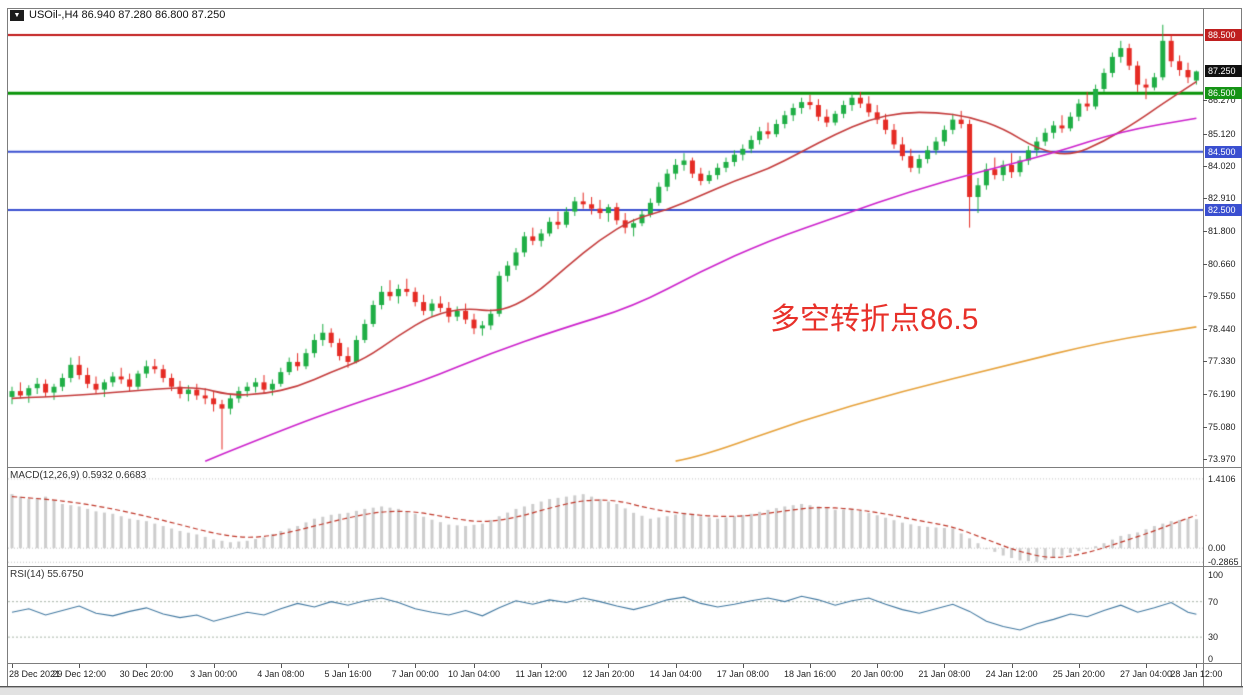 The image size is (1243, 695). Describe the element at coordinates (1222, 198) in the screenshot. I see `price-axis-label: 82.910` at that location.